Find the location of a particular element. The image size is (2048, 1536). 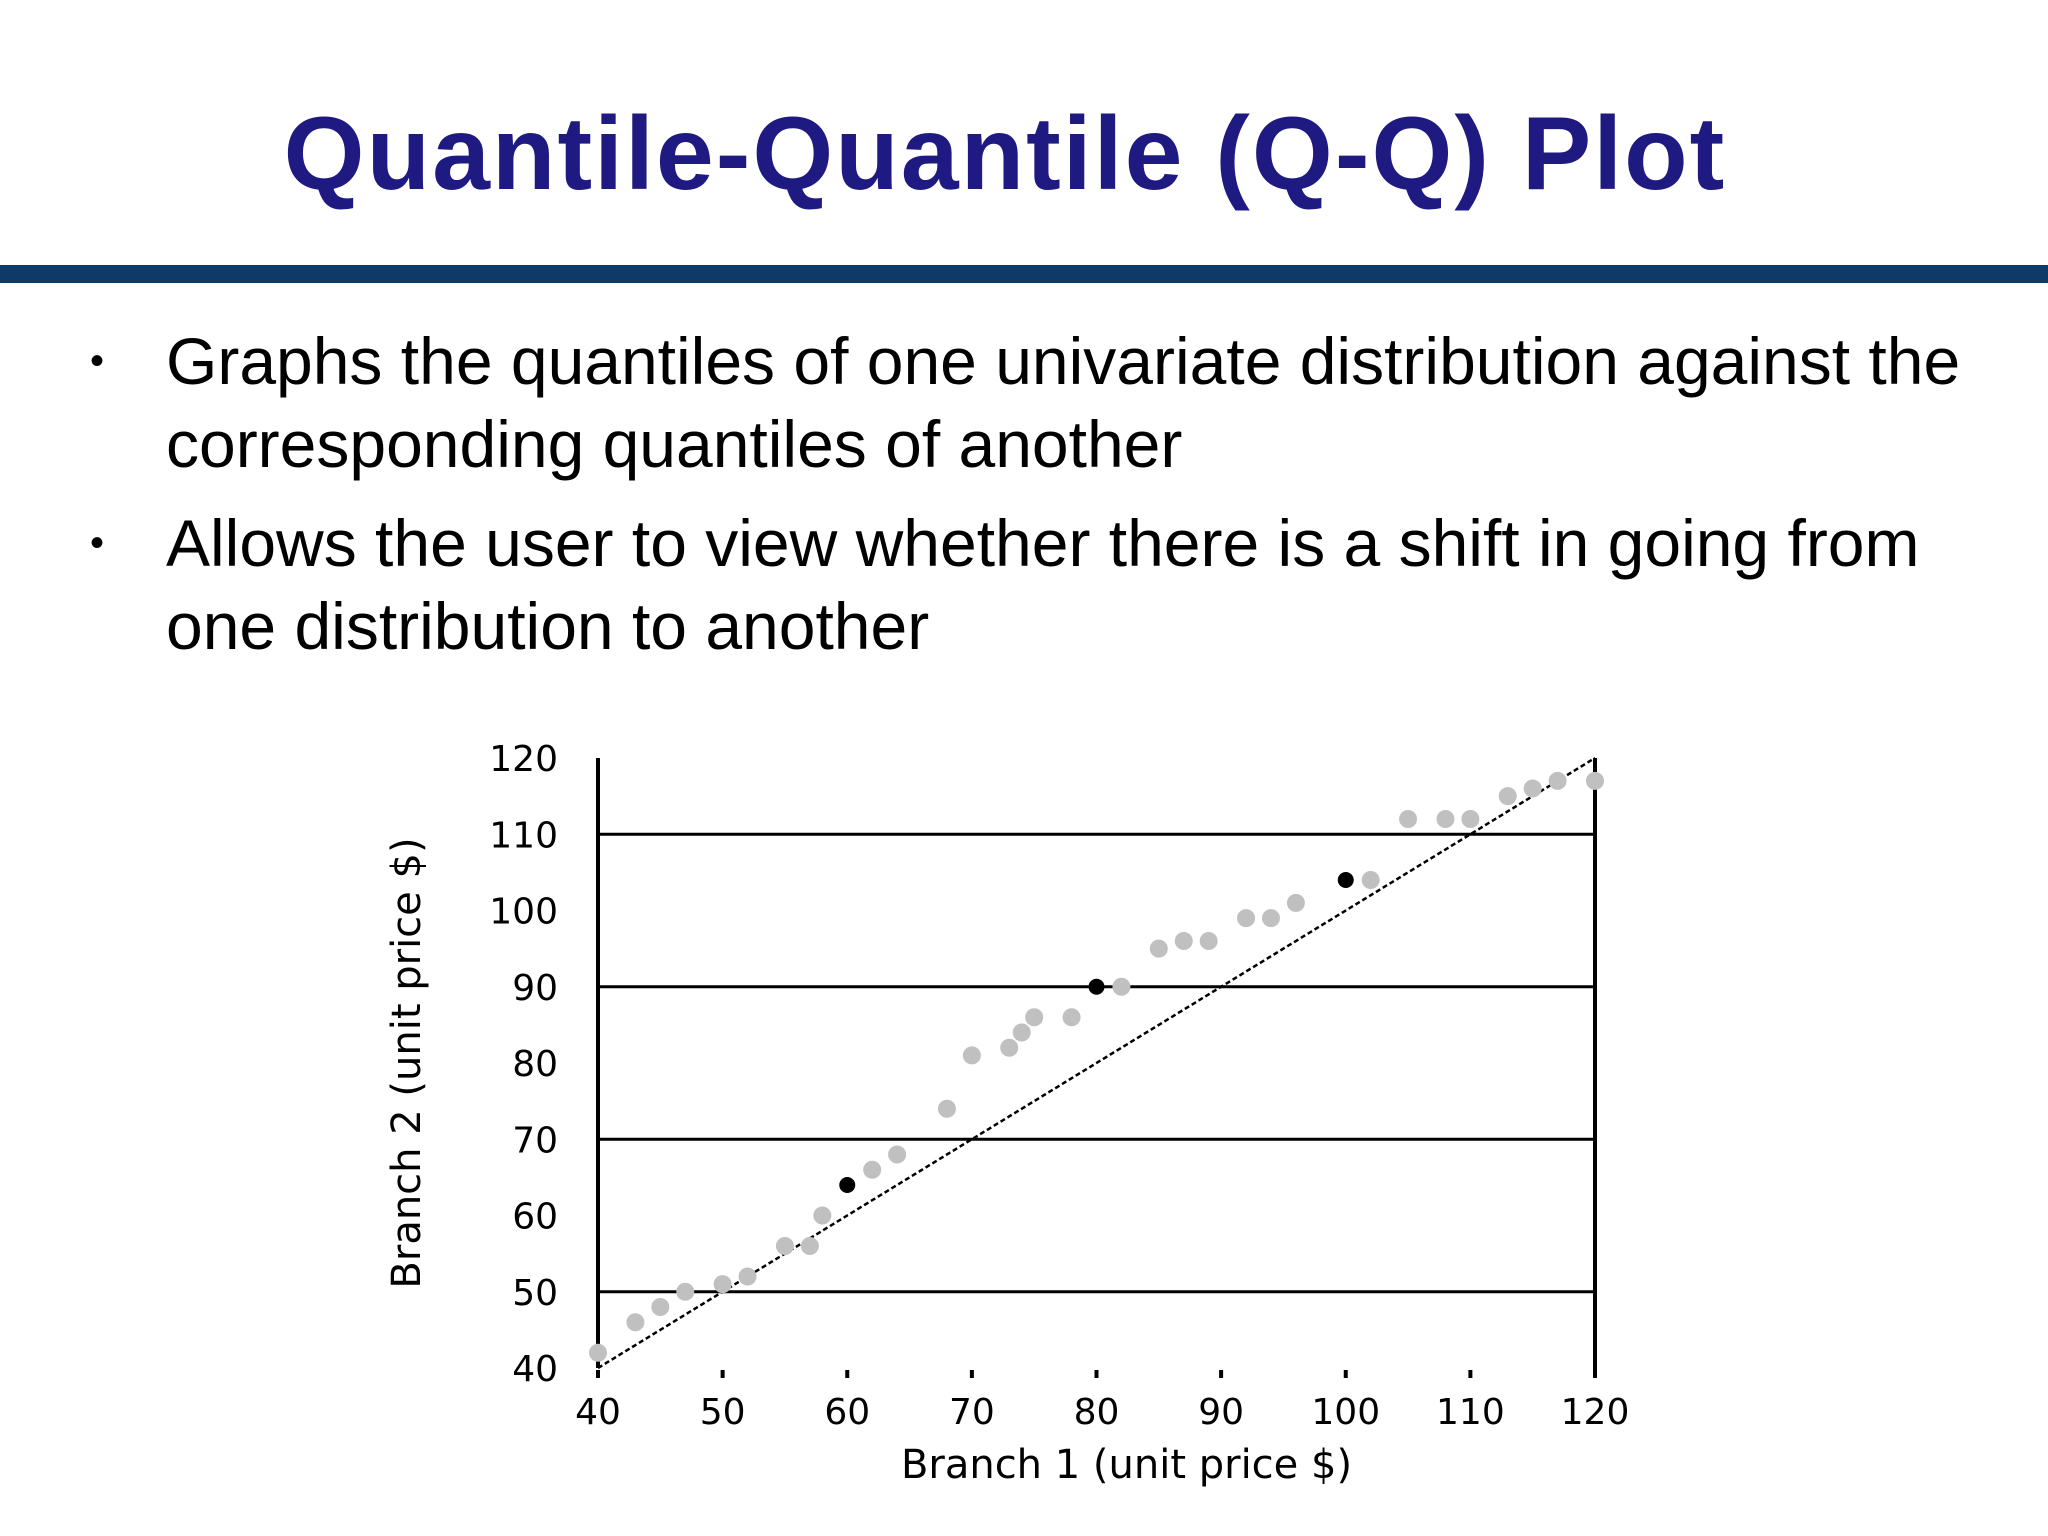

x-tick-label: 40 is located at coordinates (598, 1412).